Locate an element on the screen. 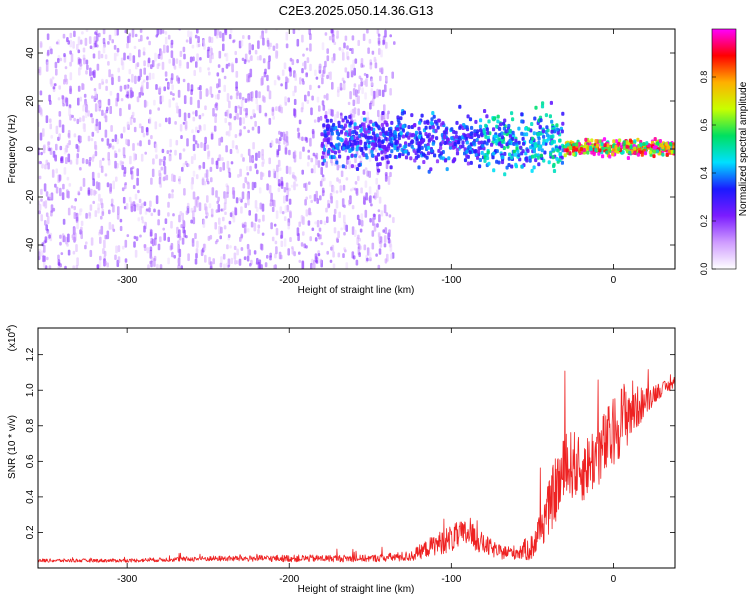  x-tick-label: -200 is located at coordinates (289, 579).